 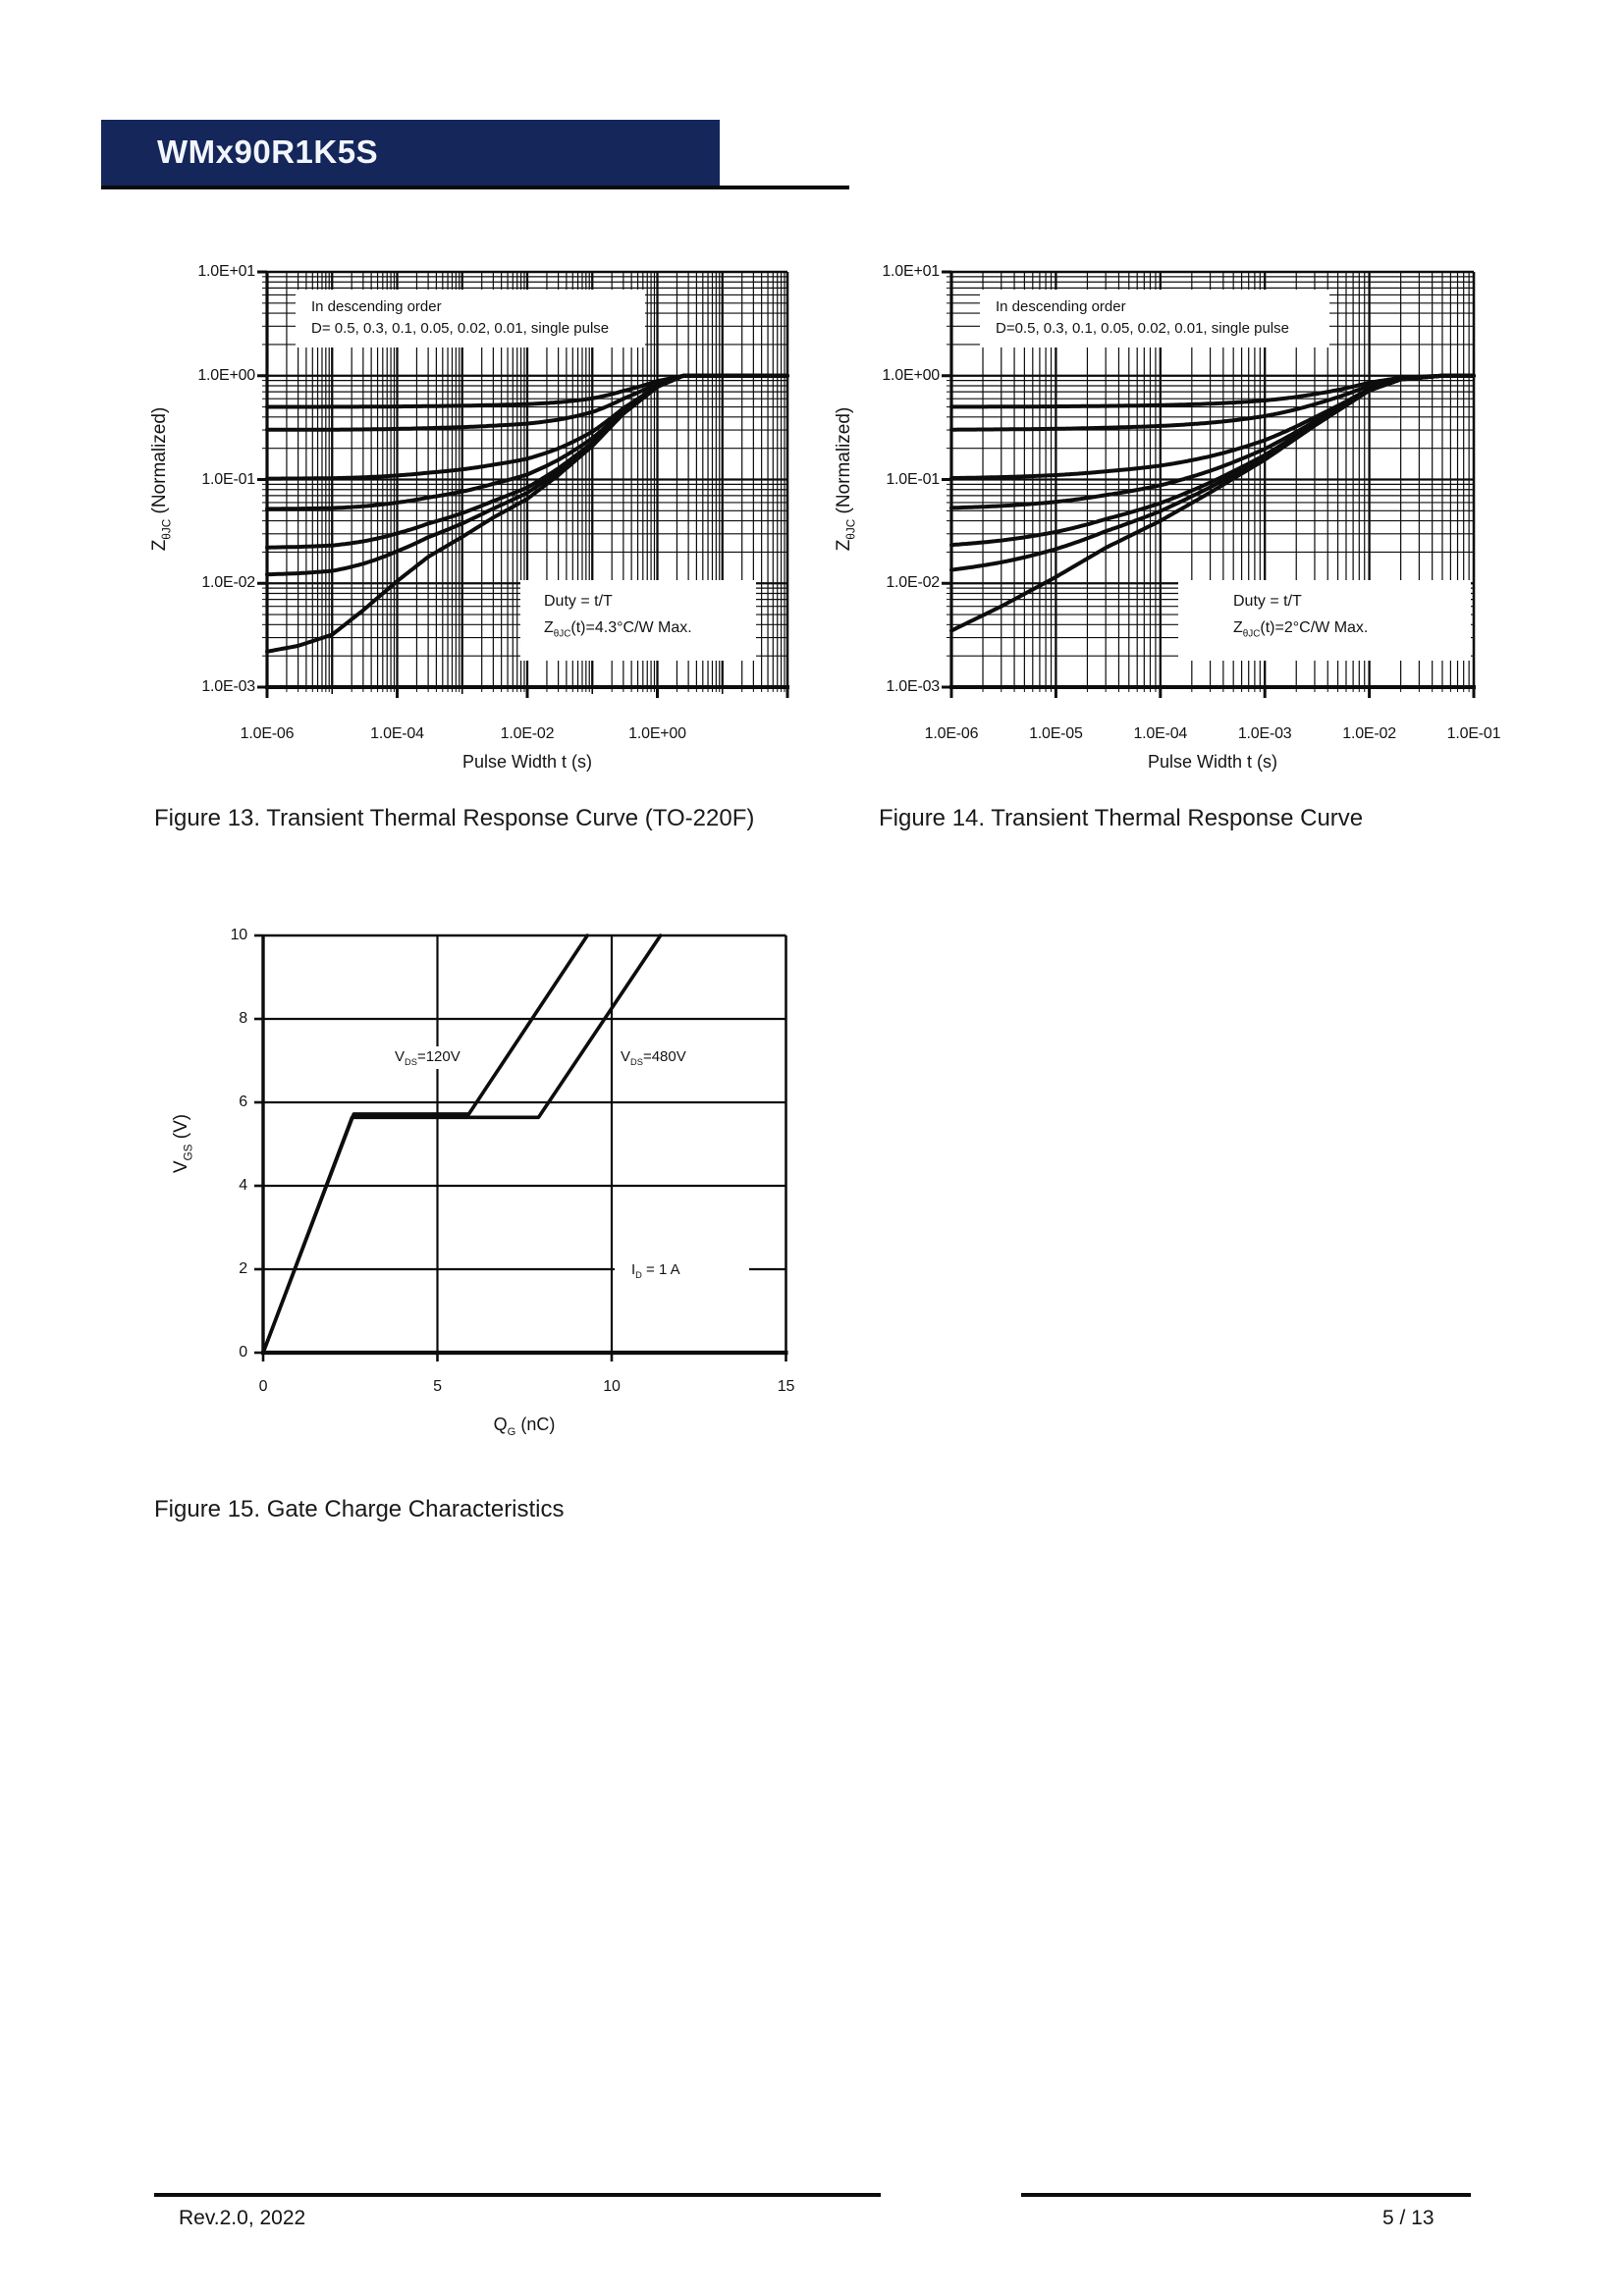 I want to click on fig14-note-box: Duty = t/T ZθJC(t)=2°C/W Max., so click(x=1324, y=620).